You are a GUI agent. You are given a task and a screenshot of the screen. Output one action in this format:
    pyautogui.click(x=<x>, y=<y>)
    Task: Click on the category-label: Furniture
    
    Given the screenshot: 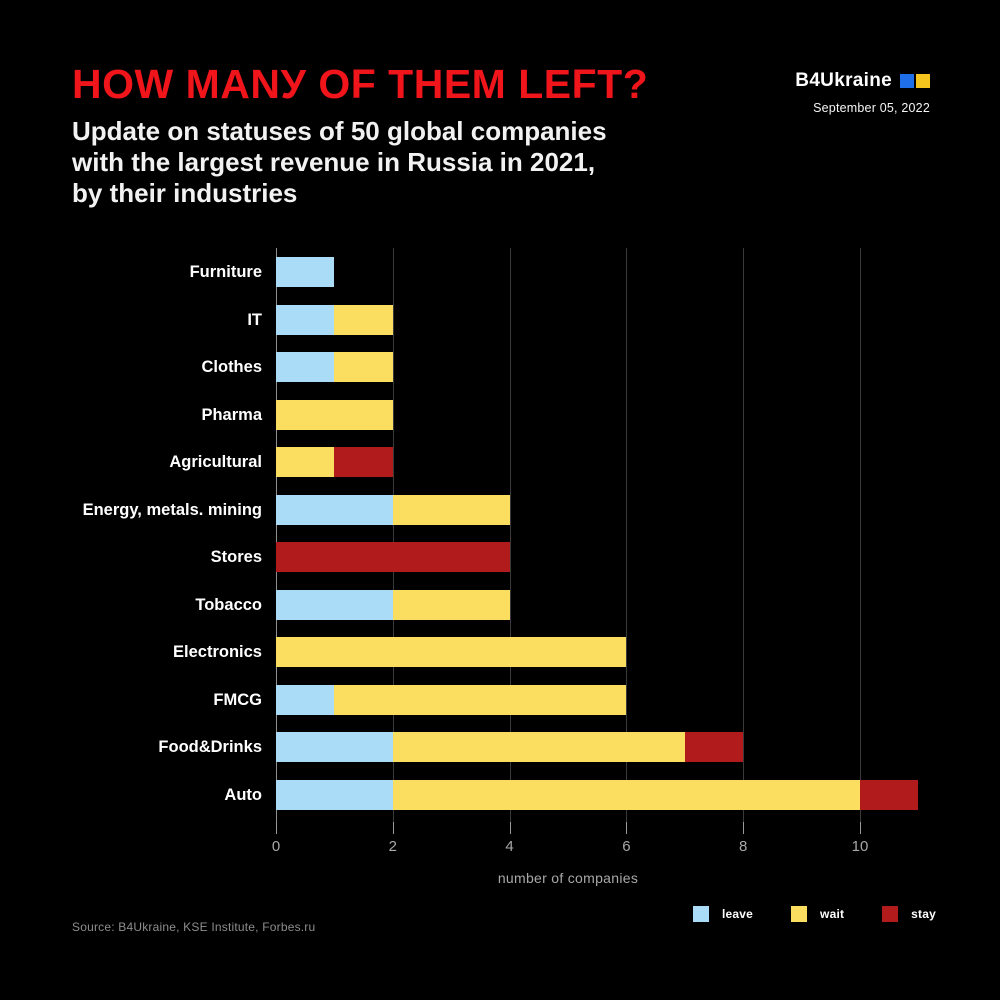 What is the action you would take?
    pyautogui.click(x=225, y=272)
    